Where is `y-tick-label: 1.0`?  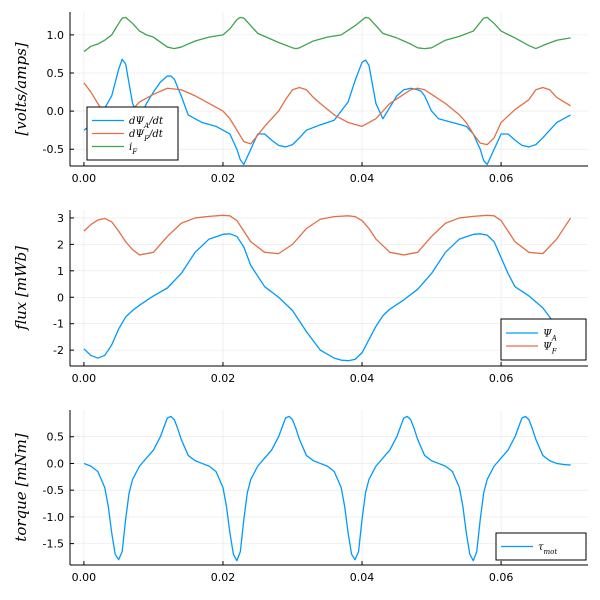
y-tick-label: 1.0 is located at coordinates (56, 35).